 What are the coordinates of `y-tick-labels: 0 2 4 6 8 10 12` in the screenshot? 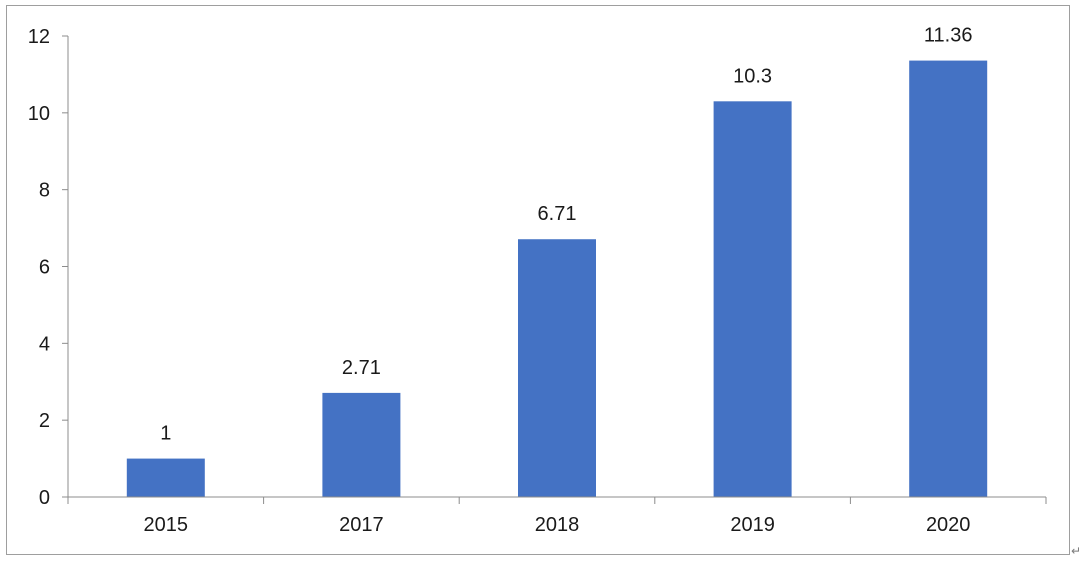 It's located at (39, 267).